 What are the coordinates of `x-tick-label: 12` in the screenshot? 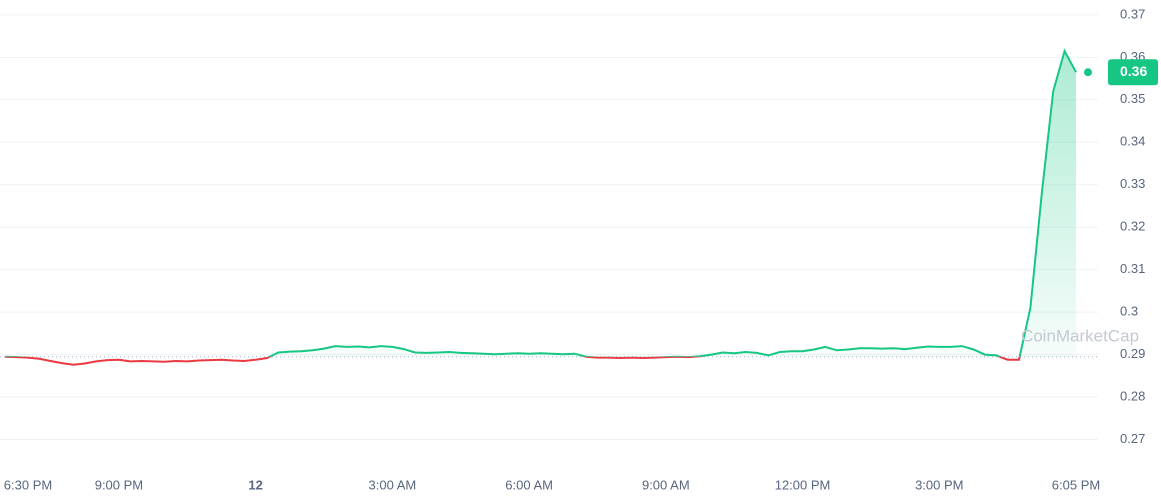 It's located at (255, 484).